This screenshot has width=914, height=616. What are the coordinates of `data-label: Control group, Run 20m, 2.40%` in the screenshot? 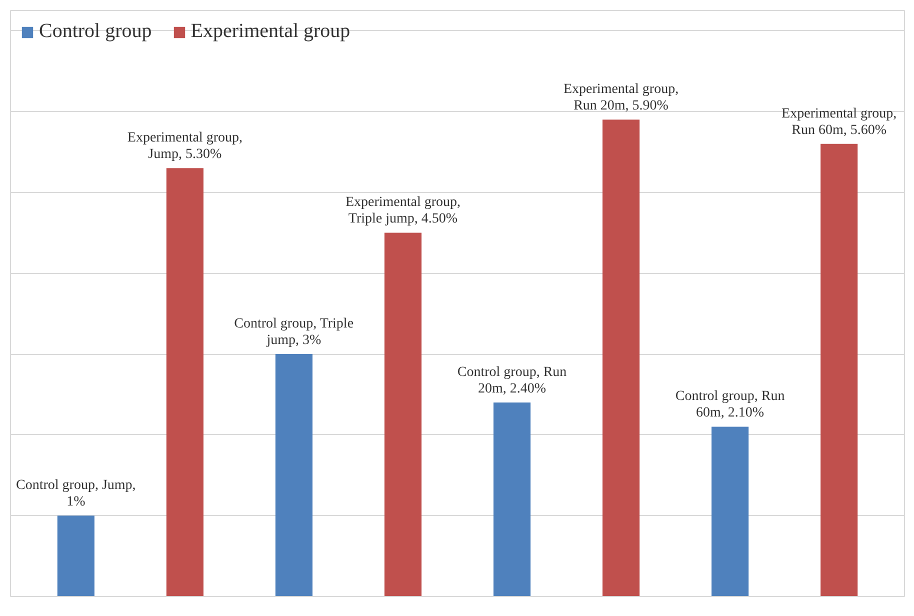 It's located at (512, 380).